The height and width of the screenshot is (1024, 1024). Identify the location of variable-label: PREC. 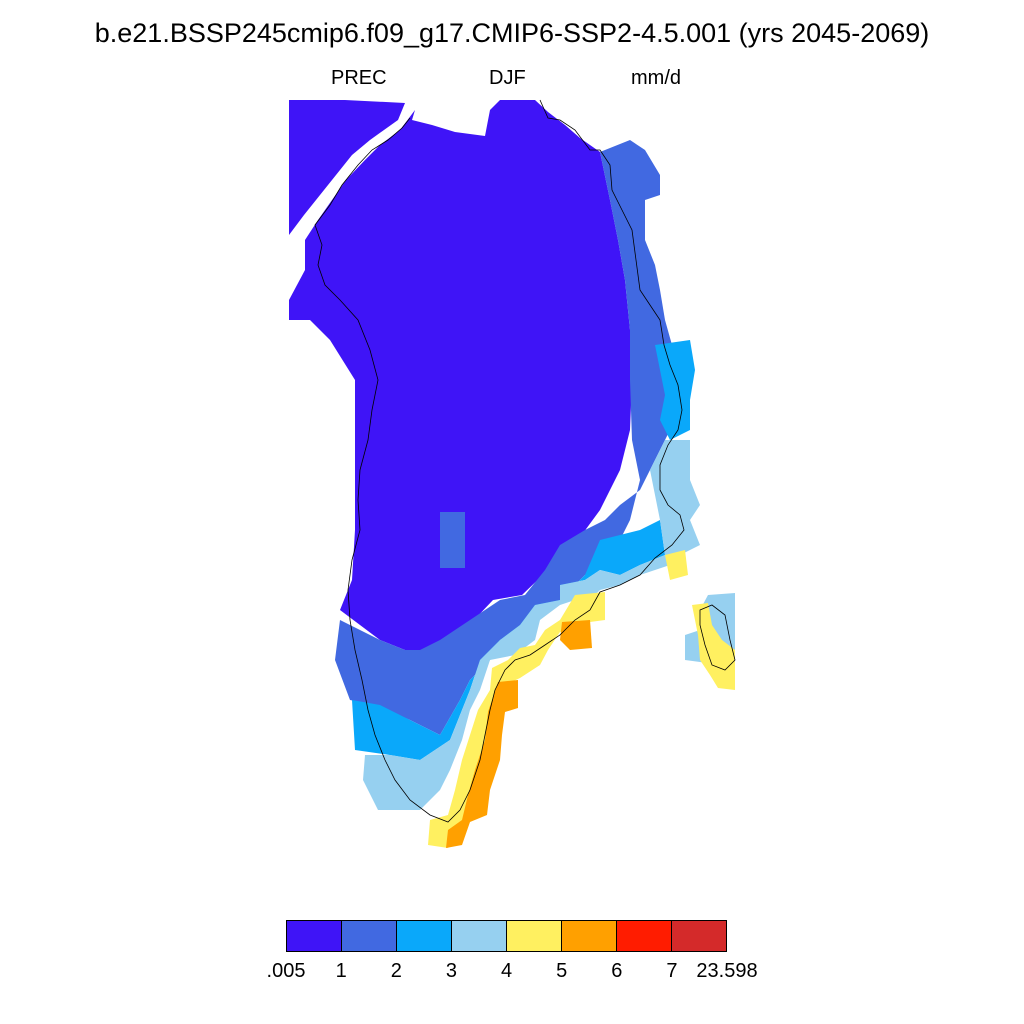
(359, 78).